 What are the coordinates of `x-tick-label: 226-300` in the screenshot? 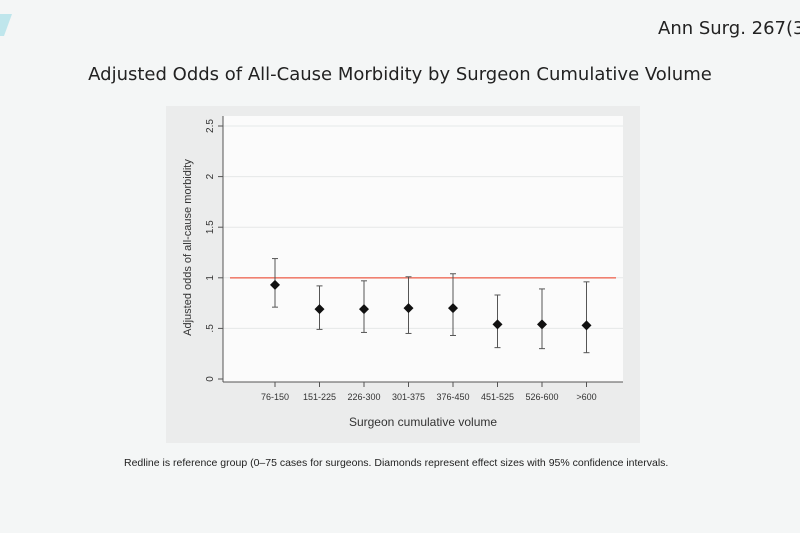 It's located at (363, 397).